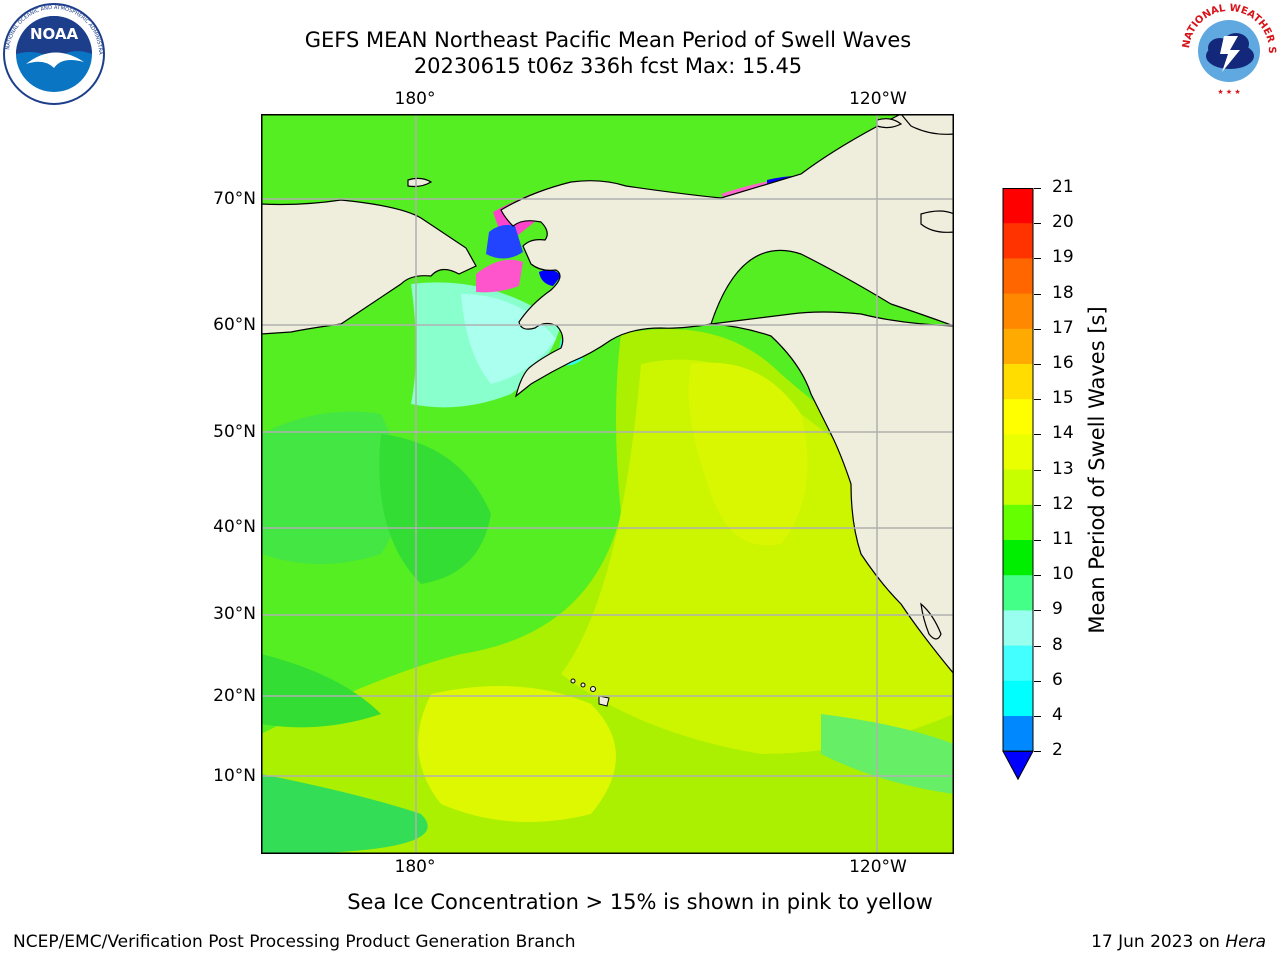 The width and height of the screenshot is (1280, 960). I want to click on colorbar-tick-label: 18, so click(1063, 292).